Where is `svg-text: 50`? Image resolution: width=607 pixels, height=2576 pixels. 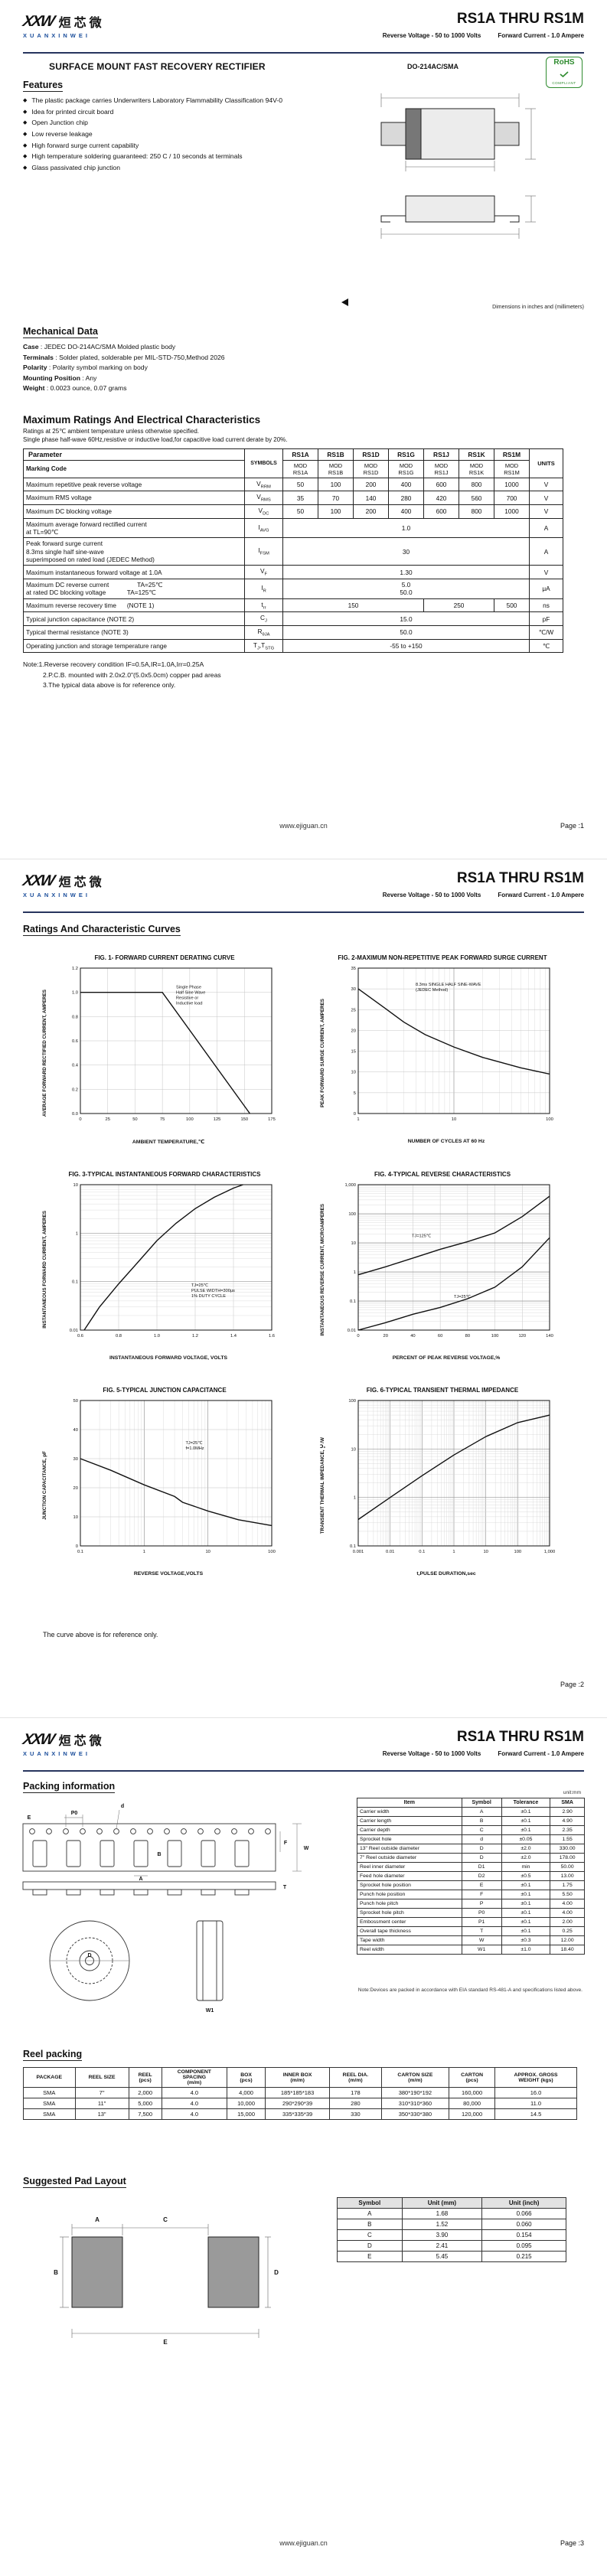 svg-text: 50 is located at coordinates (134, 1119).